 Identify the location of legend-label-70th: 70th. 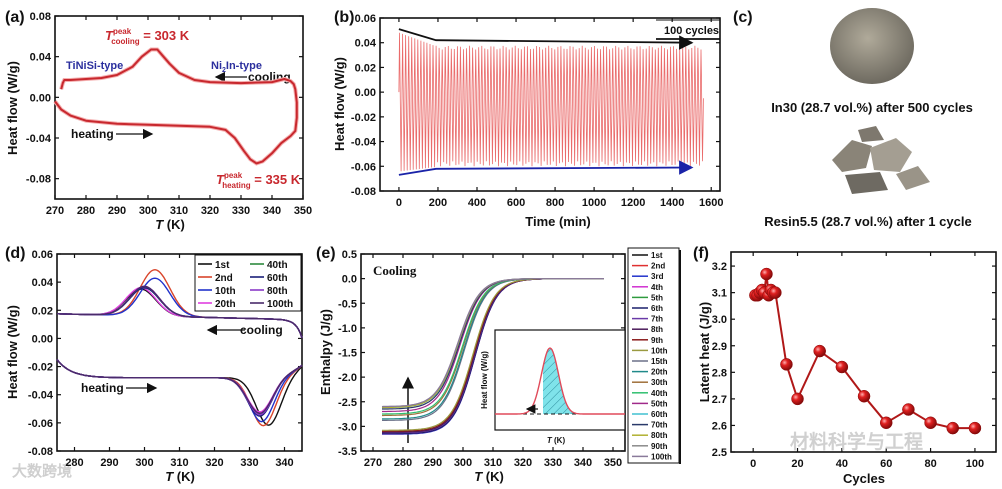
(659, 425).